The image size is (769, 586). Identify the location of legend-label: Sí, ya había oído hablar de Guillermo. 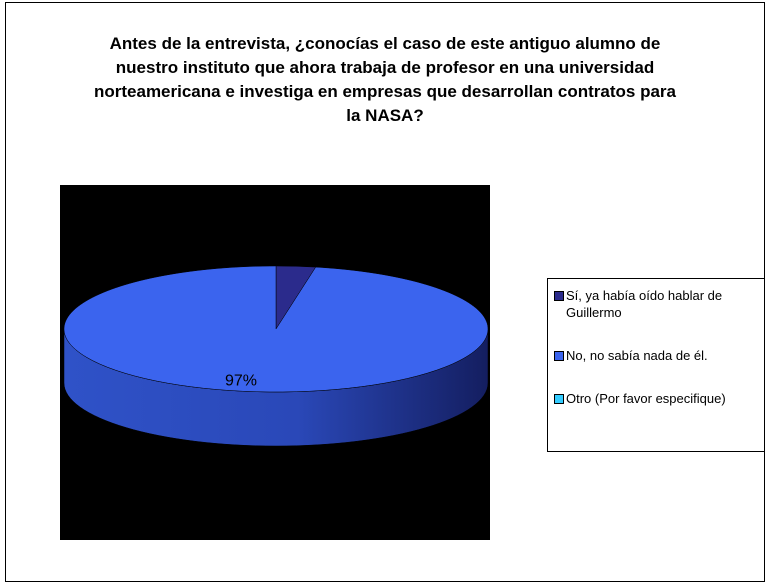
(644, 304).